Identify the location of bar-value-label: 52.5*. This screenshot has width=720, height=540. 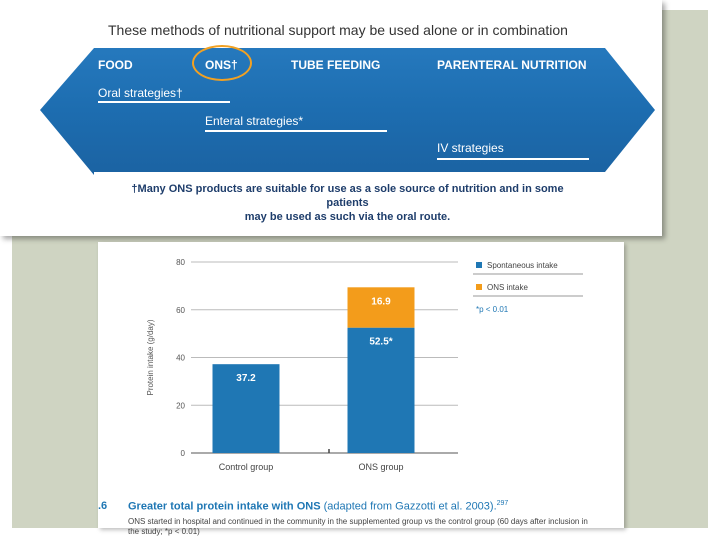
(380, 342).